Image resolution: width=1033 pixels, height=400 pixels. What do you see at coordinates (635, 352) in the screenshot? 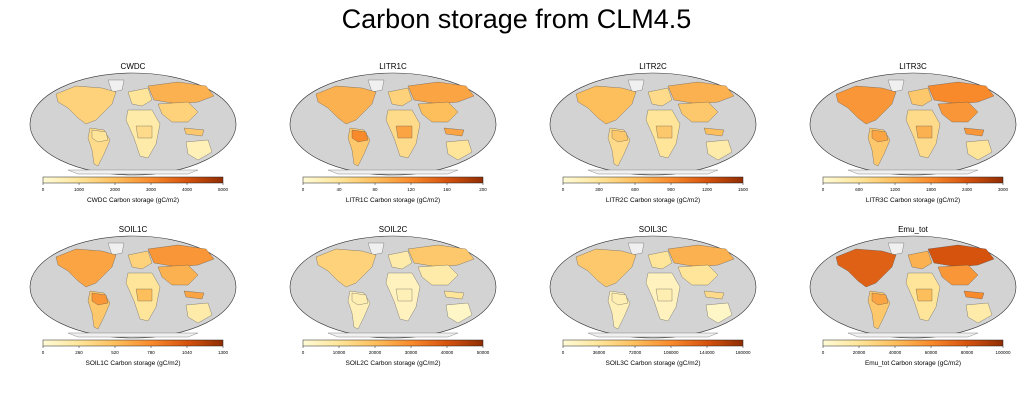
I see `colorbar-tick-label: 72000` at bounding box center [635, 352].